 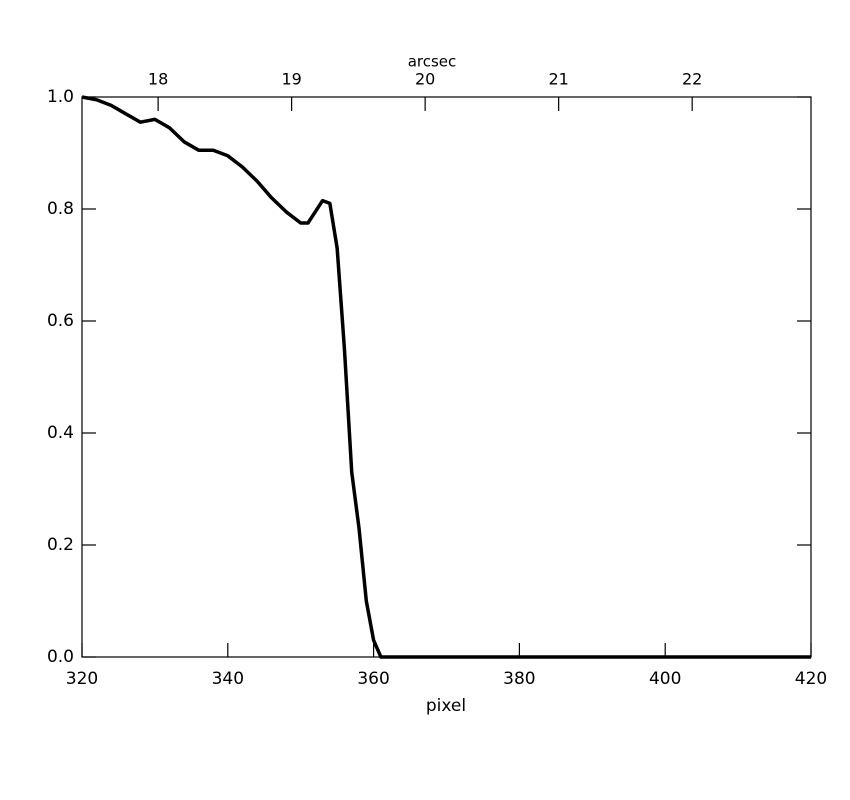 What do you see at coordinates (665, 679) in the screenshot?
I see `x-tick-label: 400` at bounding box center [665, 679].